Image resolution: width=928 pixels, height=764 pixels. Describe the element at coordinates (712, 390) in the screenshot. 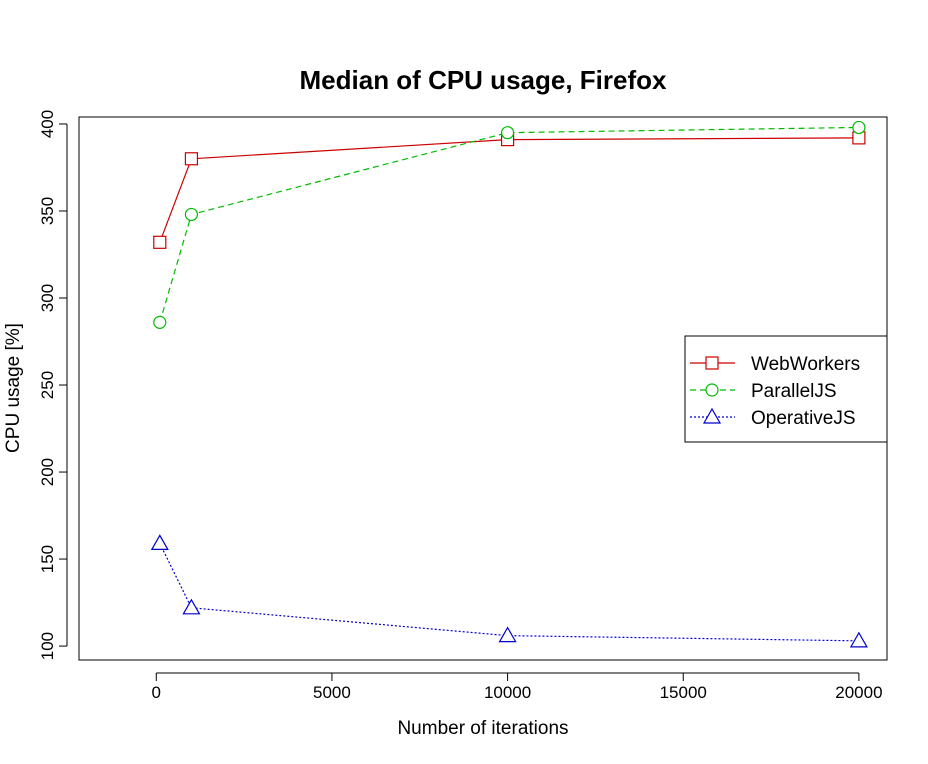

I see `legend-marker-paralleljs` at that location.